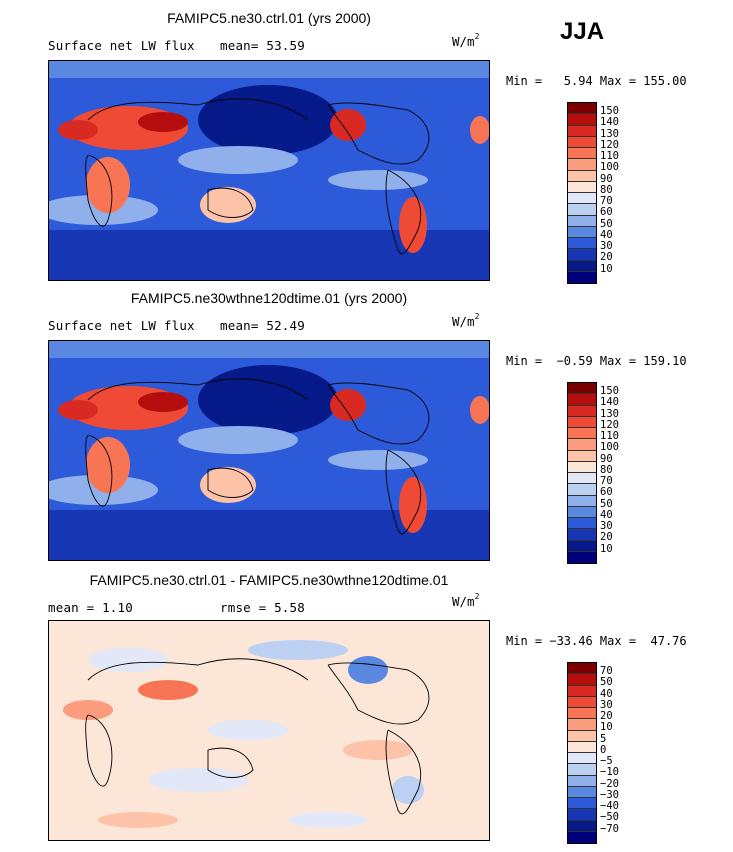 Image resolution: width=733 pixels, height=852 pixels. Describe the element at coordinates (596, 361) in the screenshot. I see `panel-2-minmax: Min = −0.59 Max = 159.10` at that location.